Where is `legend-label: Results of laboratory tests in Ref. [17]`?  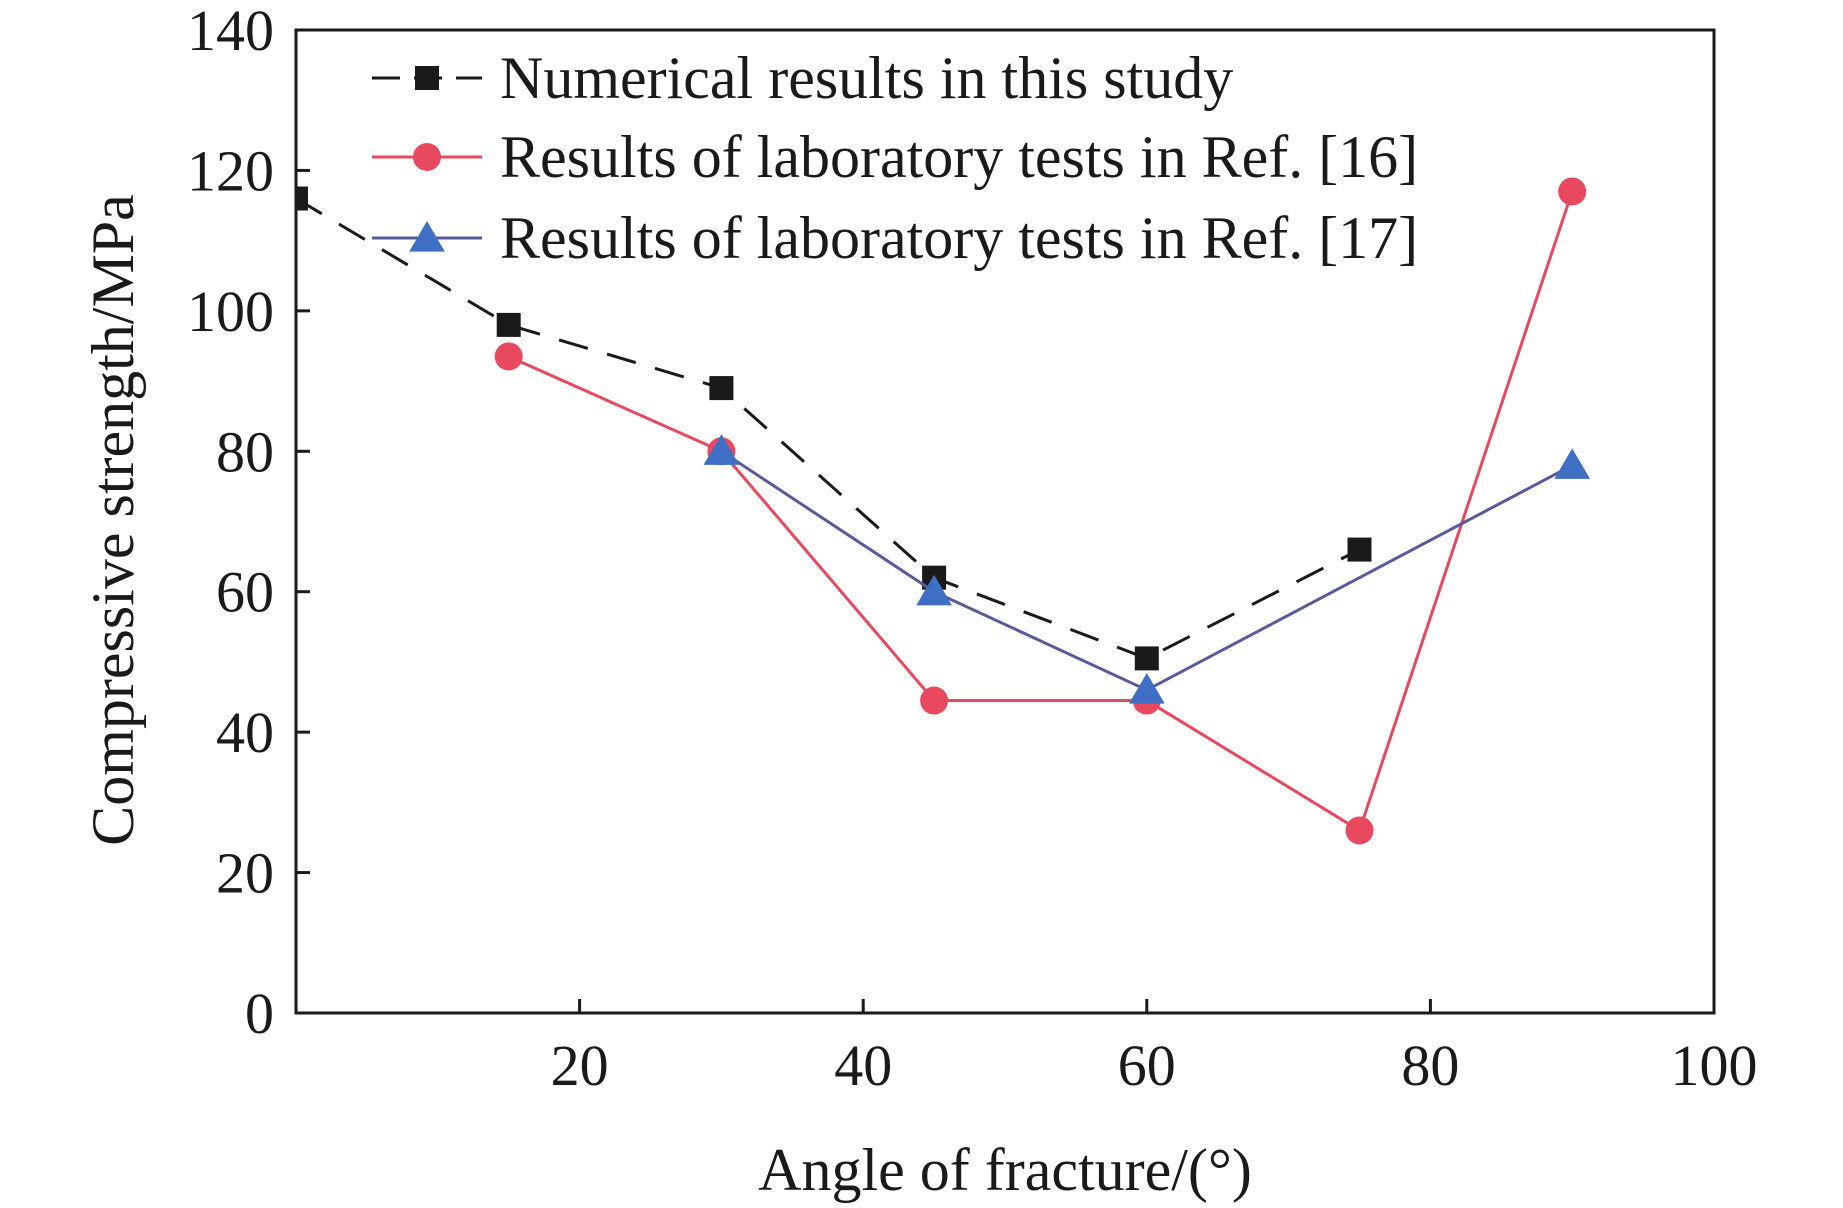 legend-label: Results of laboratory tests in Ref. [17] is located at coordinates (959, 238).